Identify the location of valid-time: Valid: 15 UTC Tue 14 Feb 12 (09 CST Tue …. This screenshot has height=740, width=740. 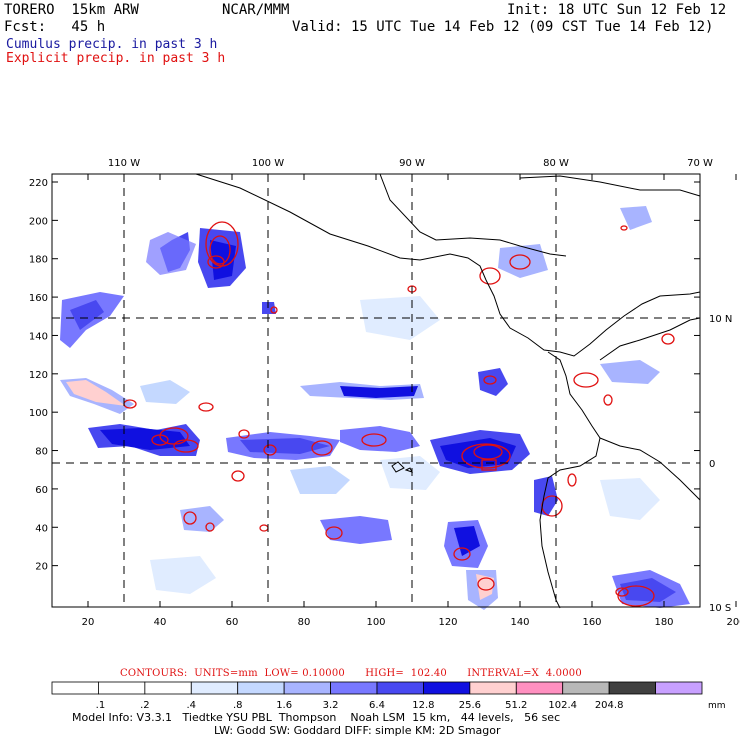
(503, 27).